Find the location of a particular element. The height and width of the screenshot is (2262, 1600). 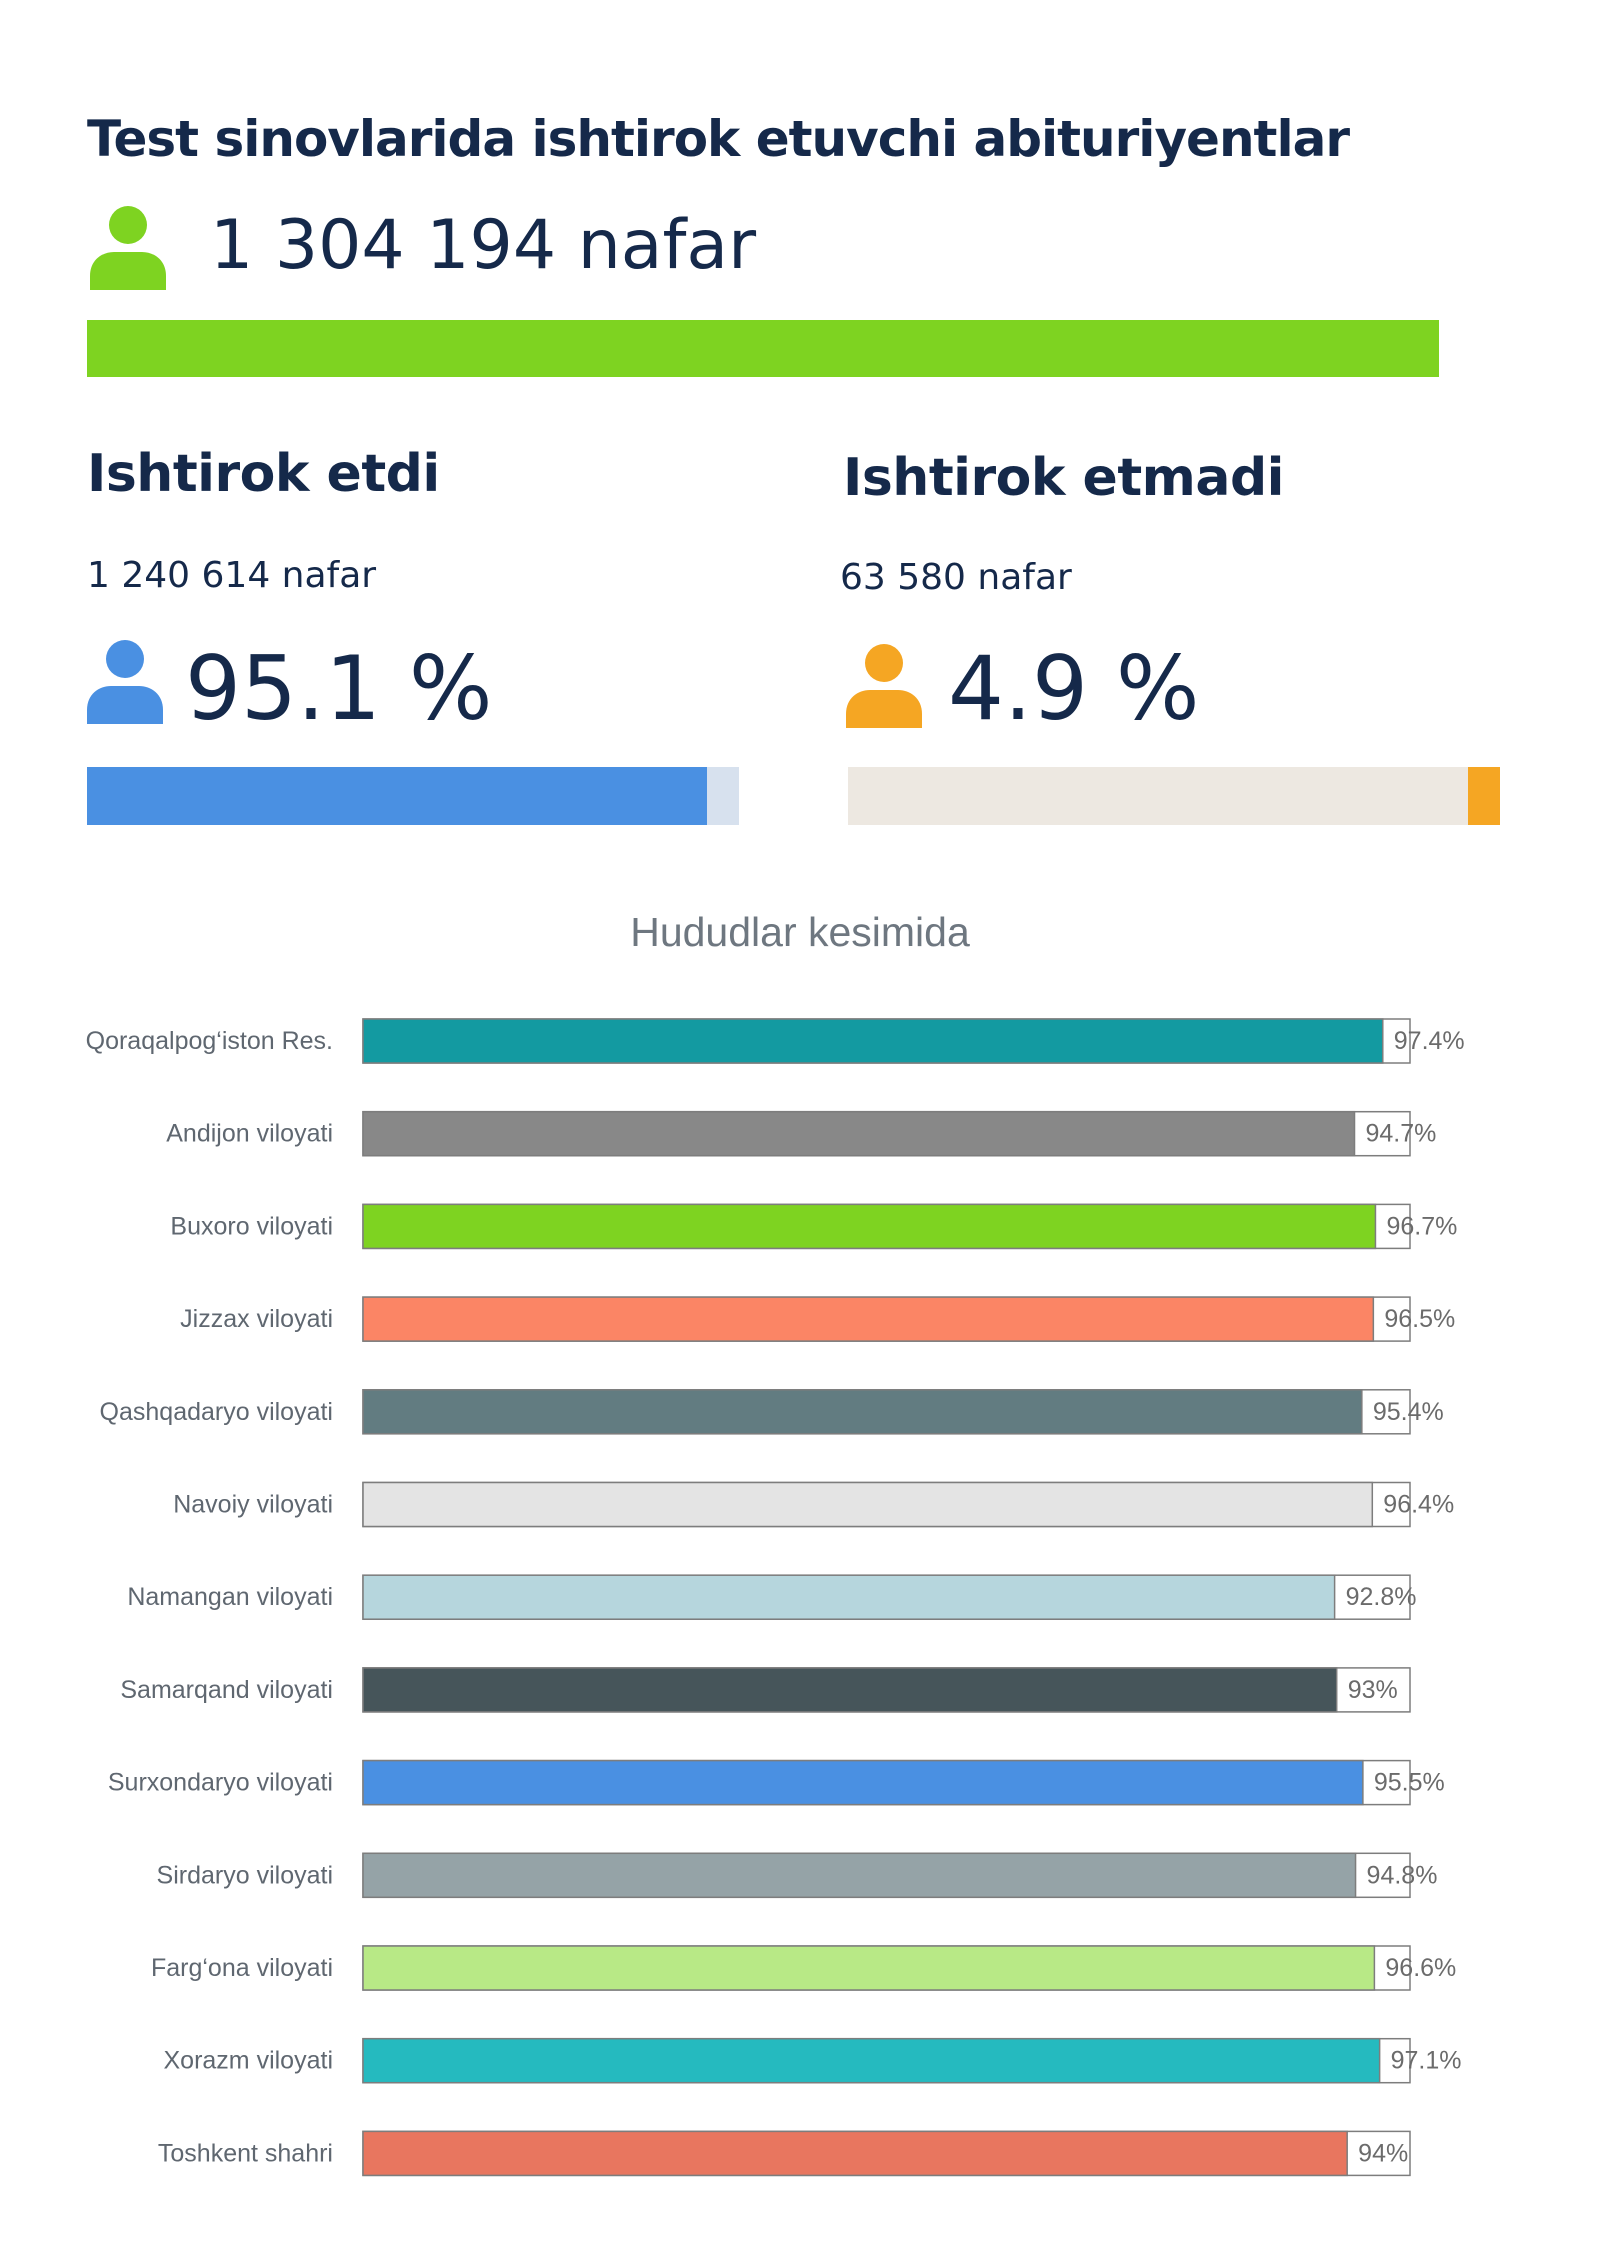

bar-value-label: 94.8% is located at coordinates (1402, 1875).